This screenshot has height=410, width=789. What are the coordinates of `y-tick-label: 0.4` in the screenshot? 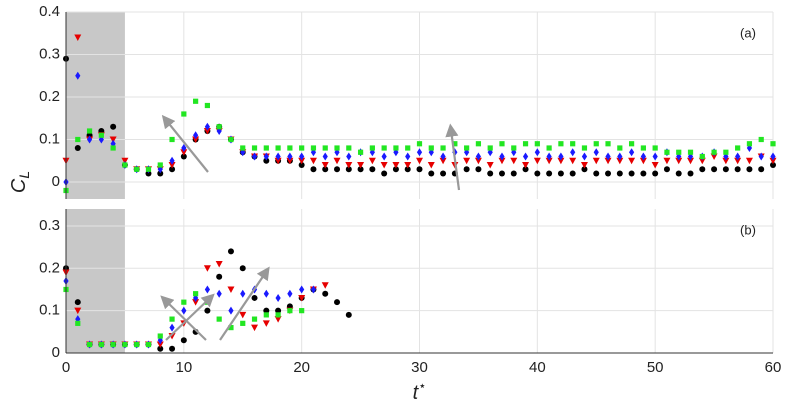 It's located at (49, 11).